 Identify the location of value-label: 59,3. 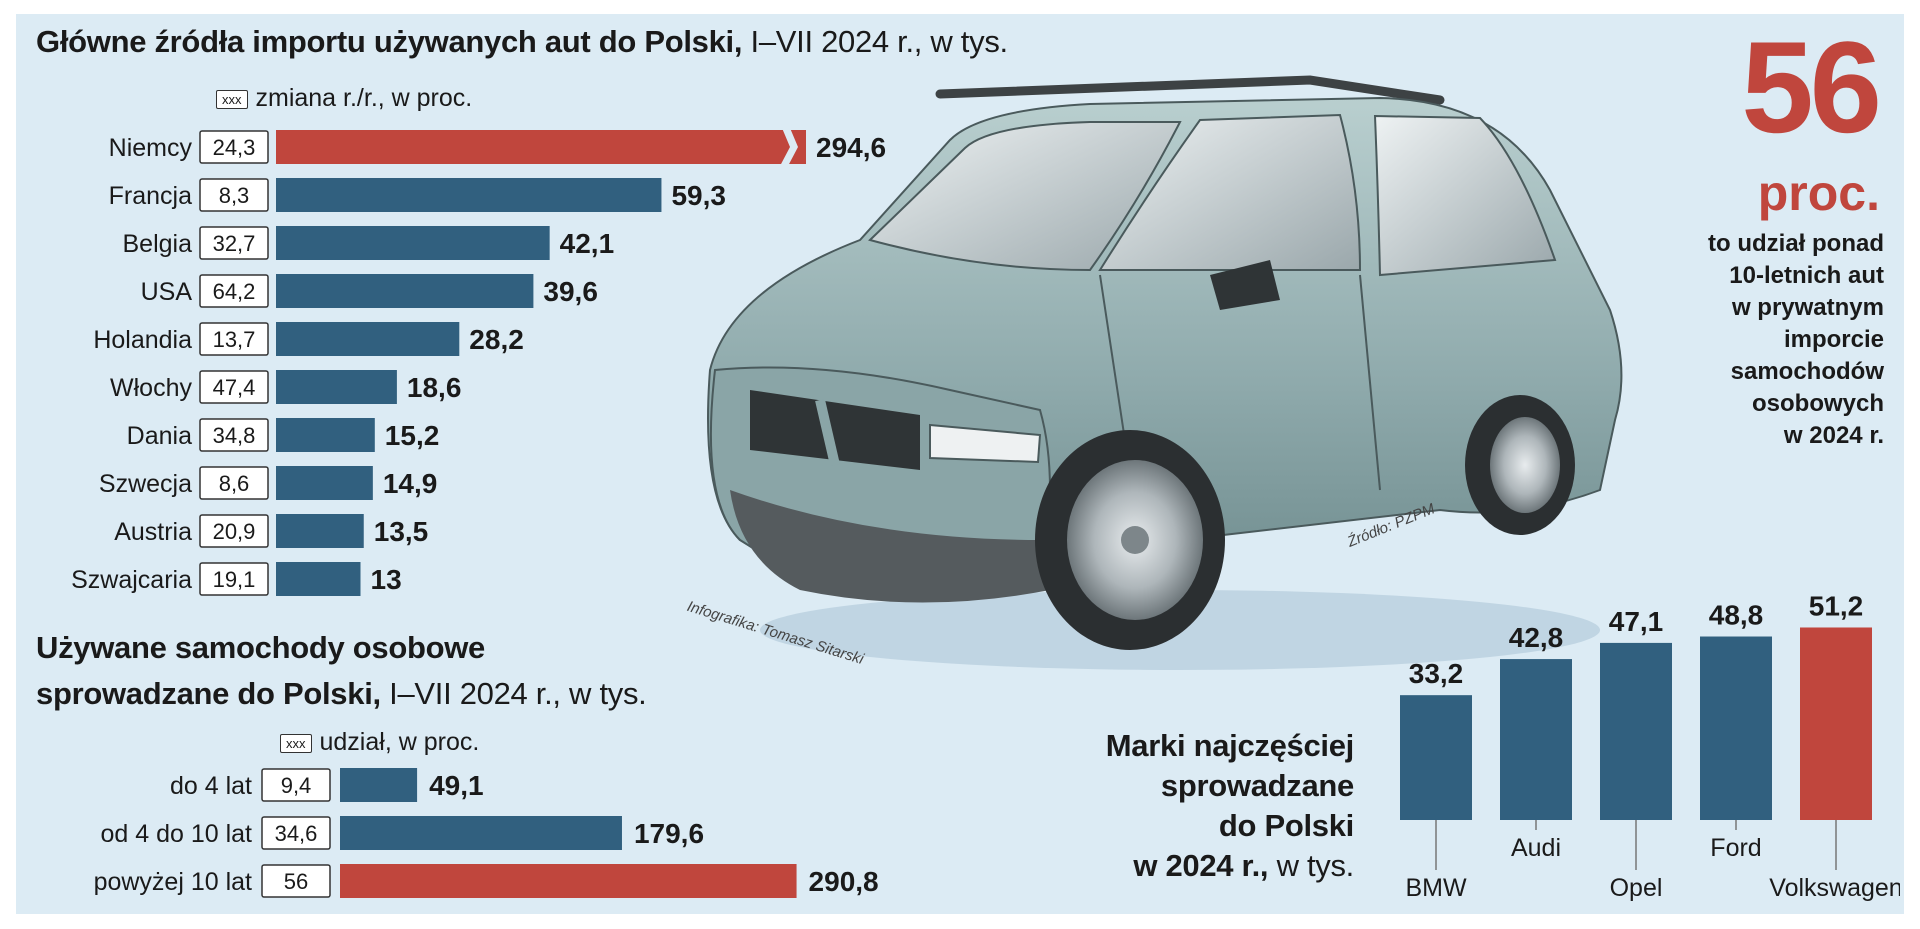
(698, 195).